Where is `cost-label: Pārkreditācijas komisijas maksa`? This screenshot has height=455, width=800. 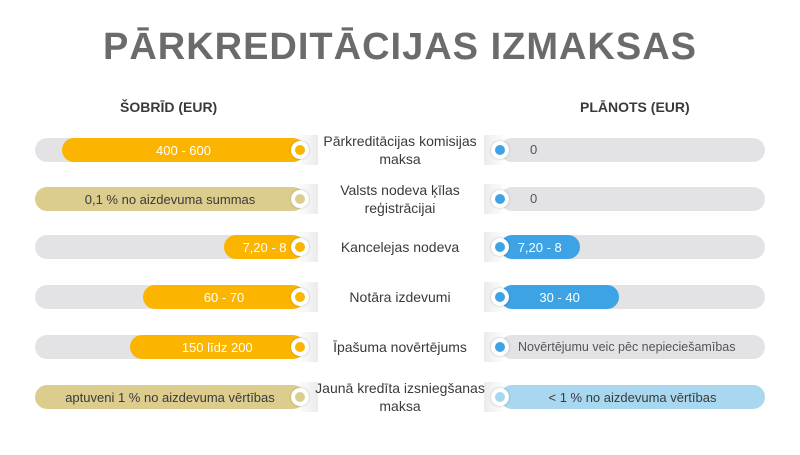
cost-label: Pārkreditācijas komisijas maksa is located at coordinates (400, 150).